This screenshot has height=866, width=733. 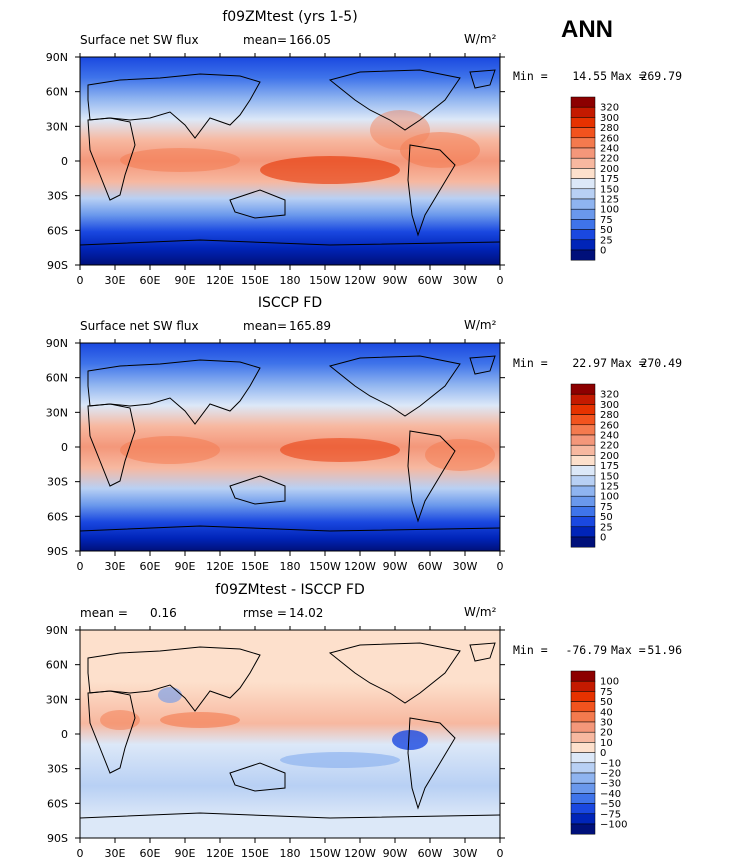 I want to click on panel3-map, so click(x=290, y=734).